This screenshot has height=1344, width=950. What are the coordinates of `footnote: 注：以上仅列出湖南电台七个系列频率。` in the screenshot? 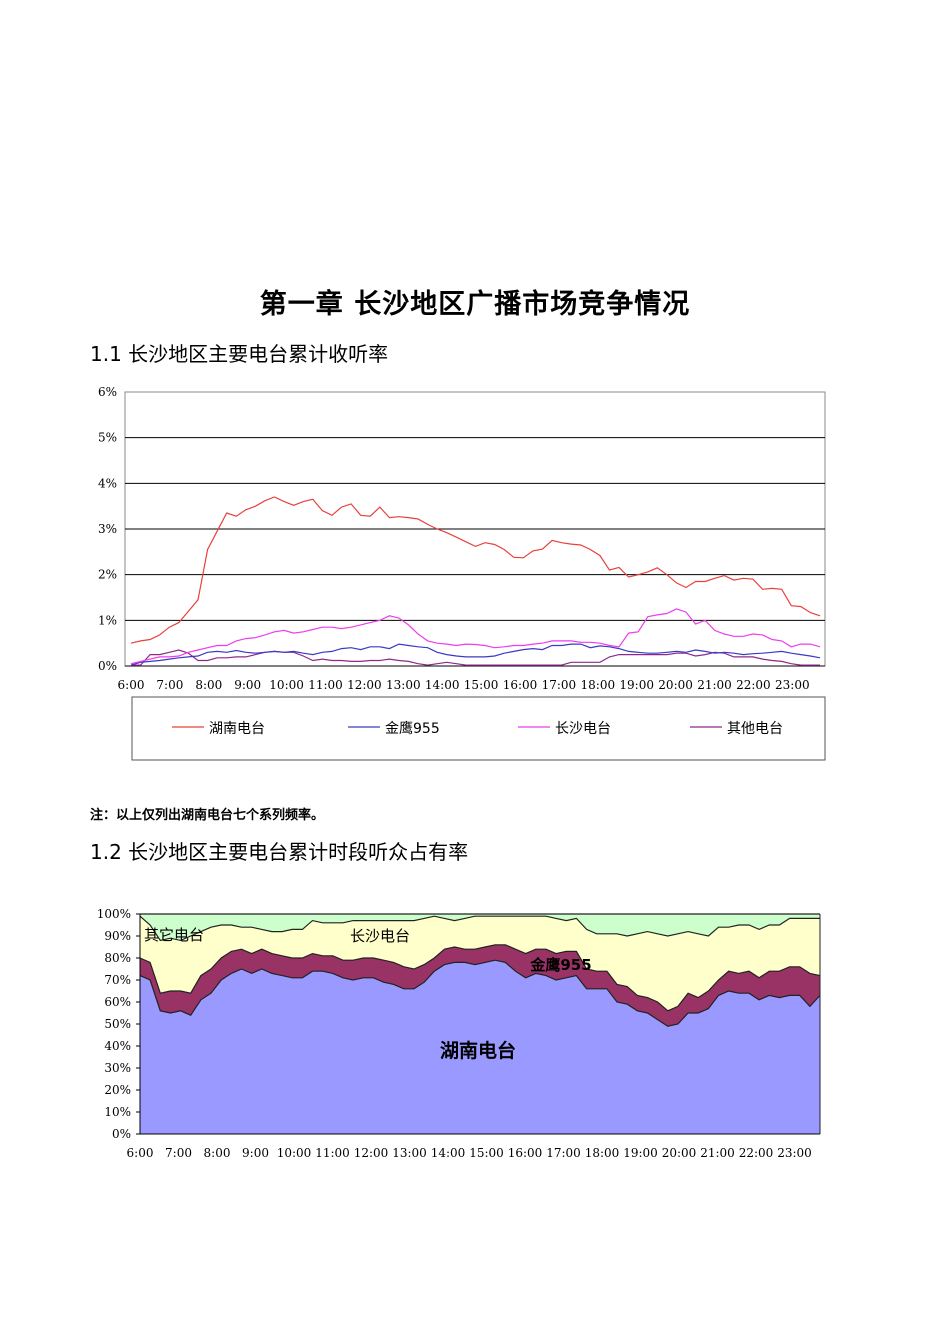 It's located at (207, 815).